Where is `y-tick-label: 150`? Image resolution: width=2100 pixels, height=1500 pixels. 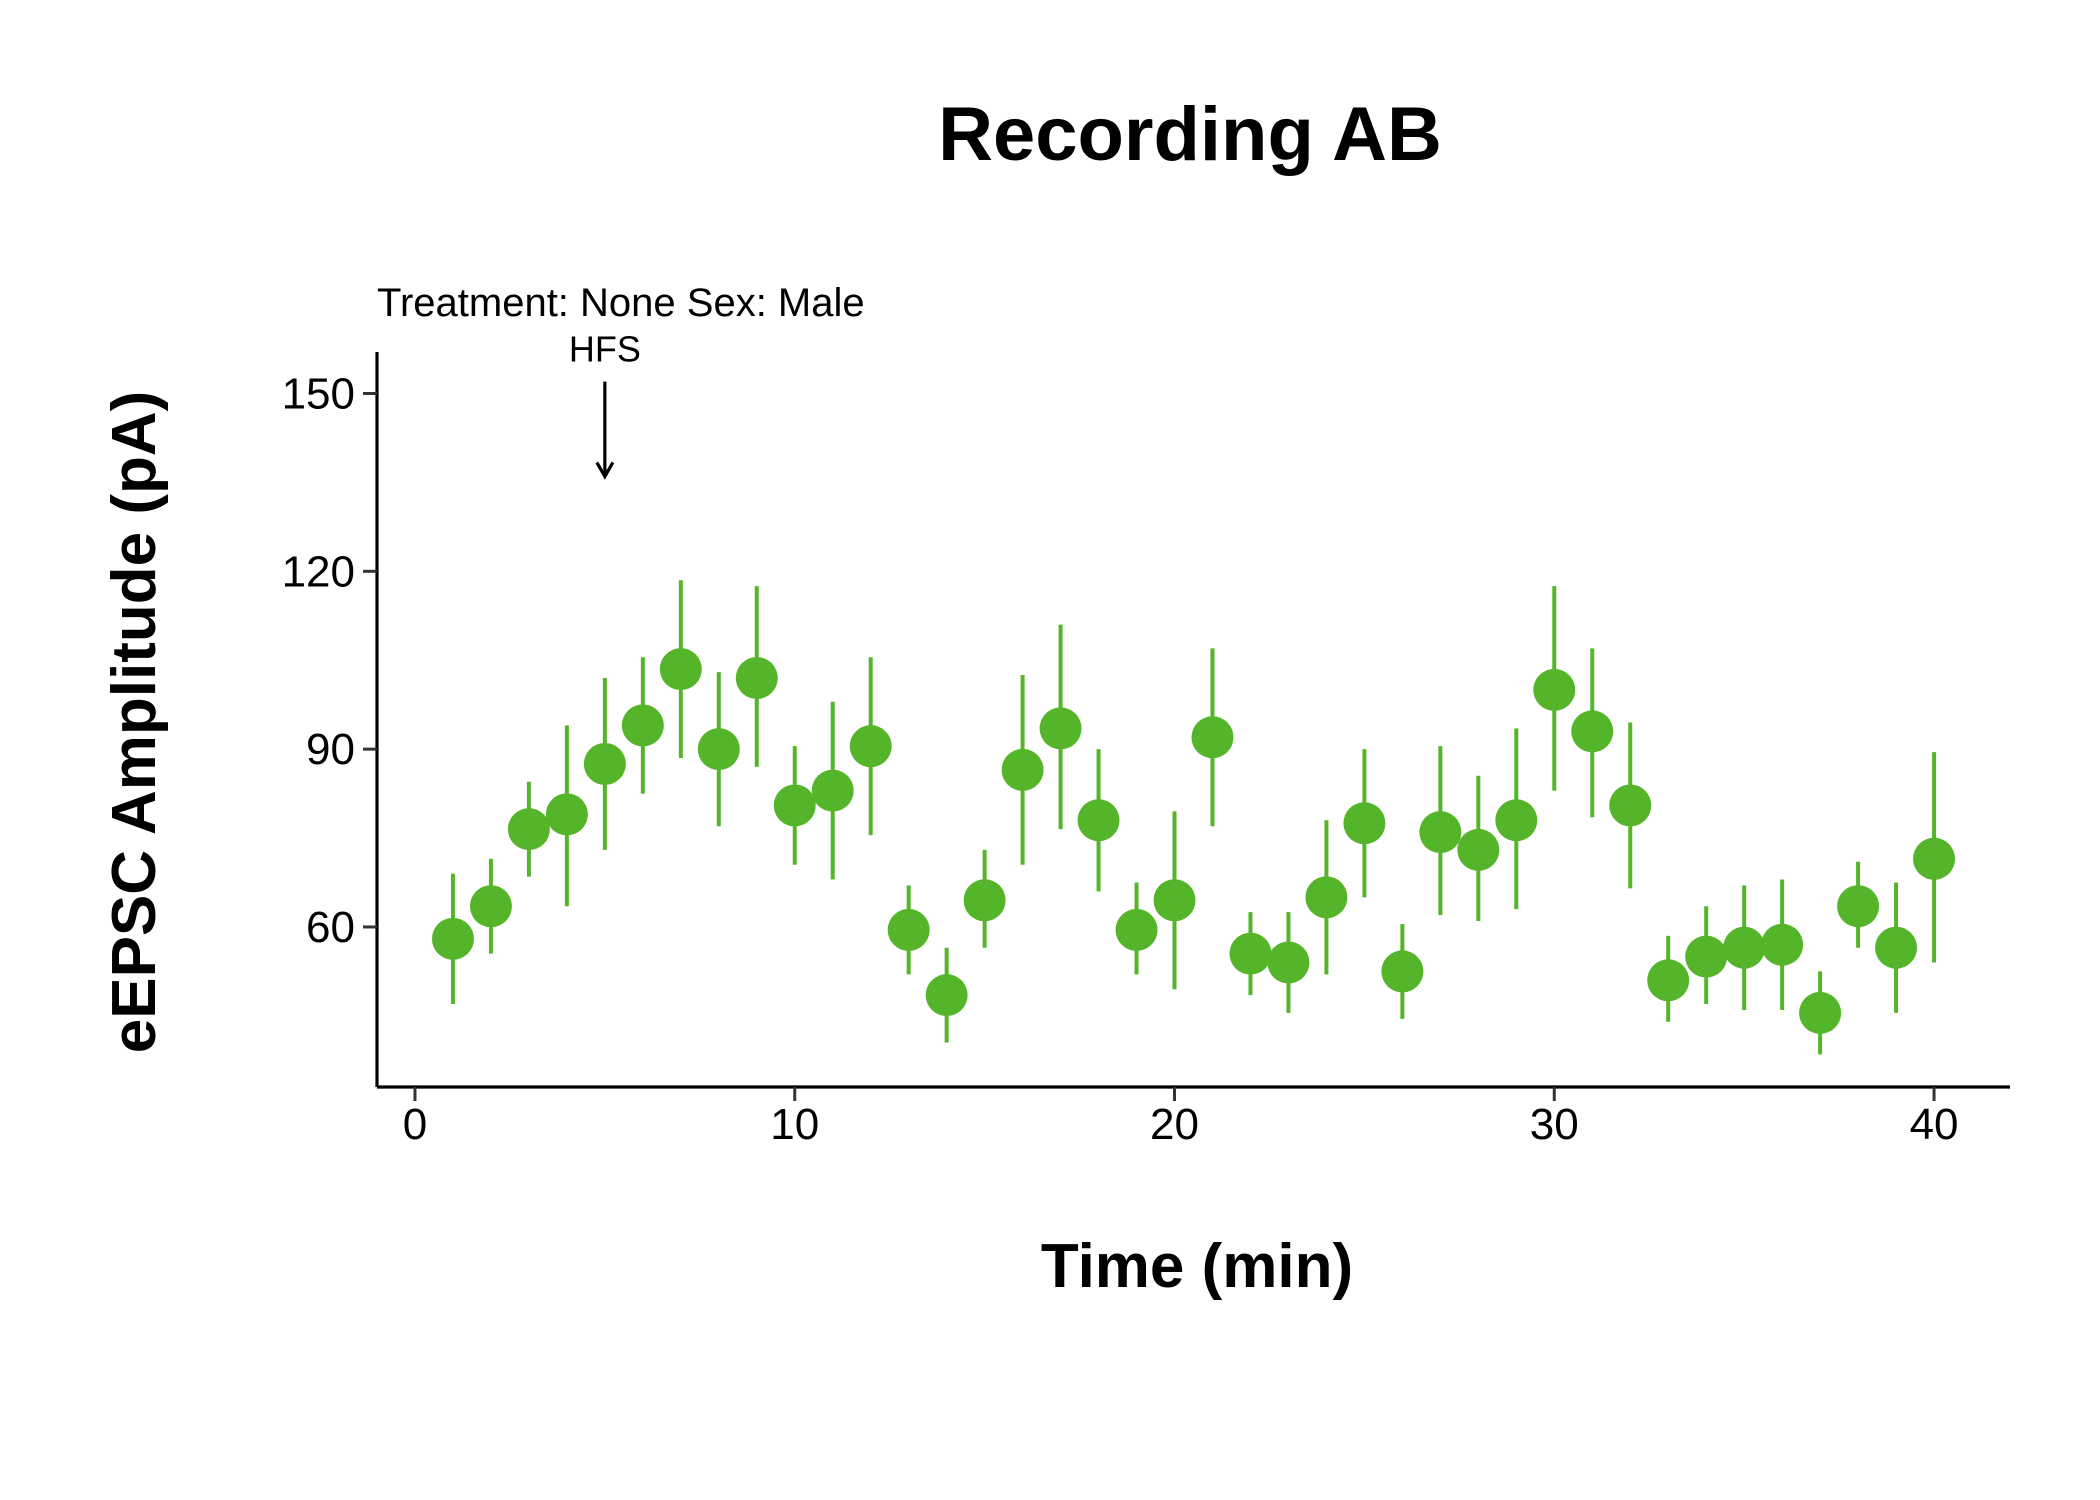
y-tick-label: 150 is located at coordinates (318, 393).